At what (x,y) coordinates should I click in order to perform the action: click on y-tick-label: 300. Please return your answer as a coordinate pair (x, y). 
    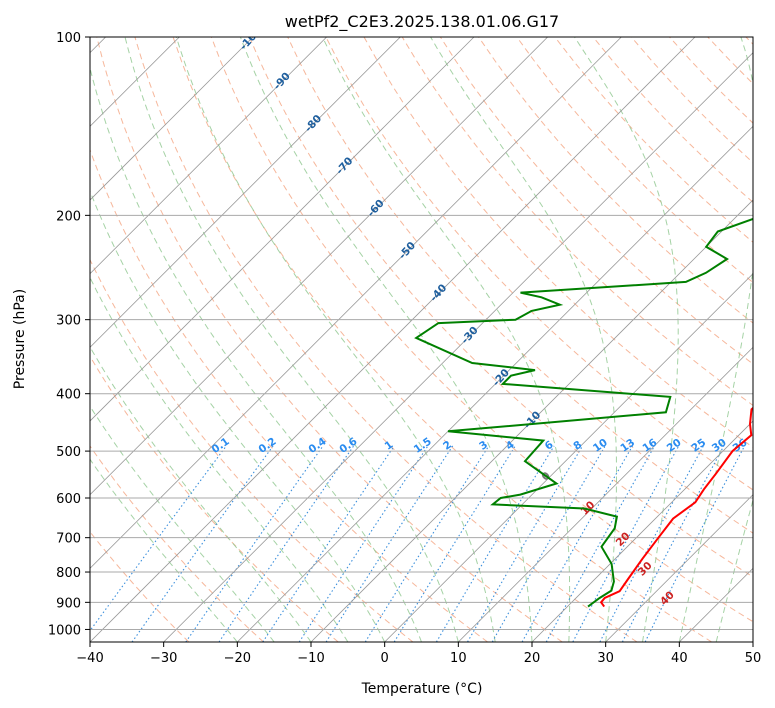
    Looking at the image, I should click on (68, 321).